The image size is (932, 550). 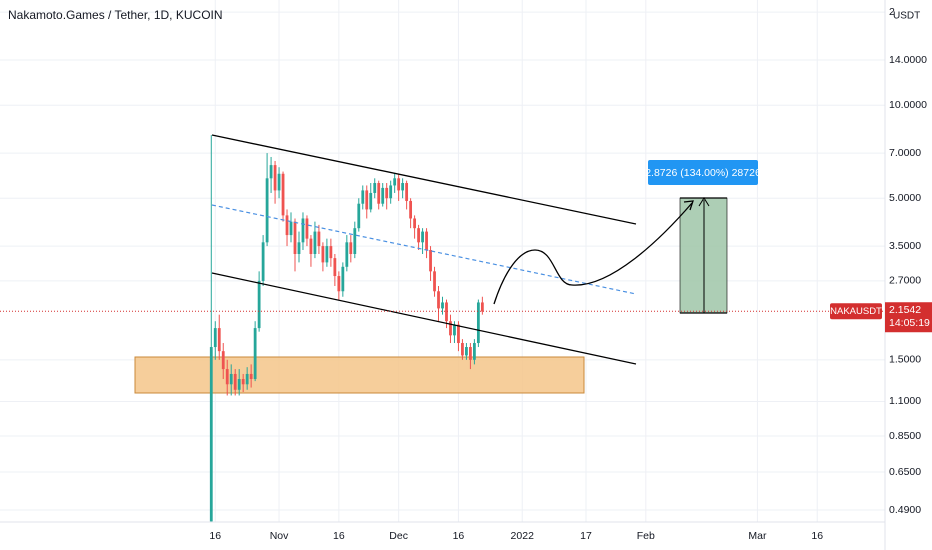 What do you see at coordinates (593, 253) in the screenshot?
I see `projection-path` at bounding box center [593, 253].